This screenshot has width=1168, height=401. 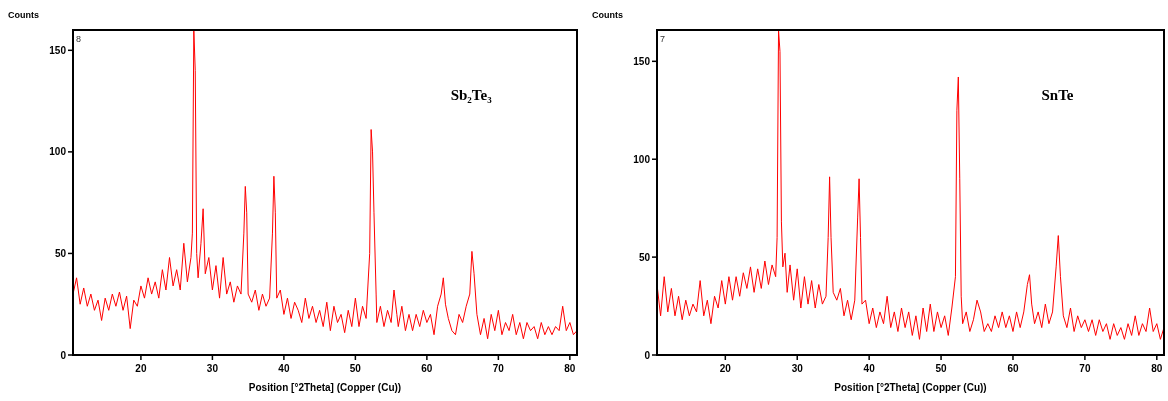 What do you see at coordinates (79, 39) in the screenshot?
I see `annotation: 8` at bounding box center [79, 39].